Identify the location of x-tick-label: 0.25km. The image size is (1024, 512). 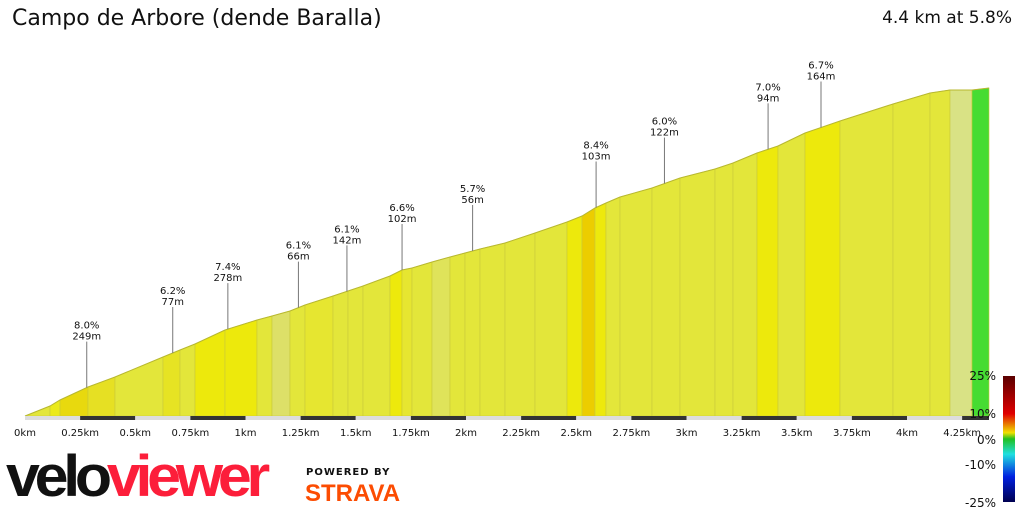
(80, 433).